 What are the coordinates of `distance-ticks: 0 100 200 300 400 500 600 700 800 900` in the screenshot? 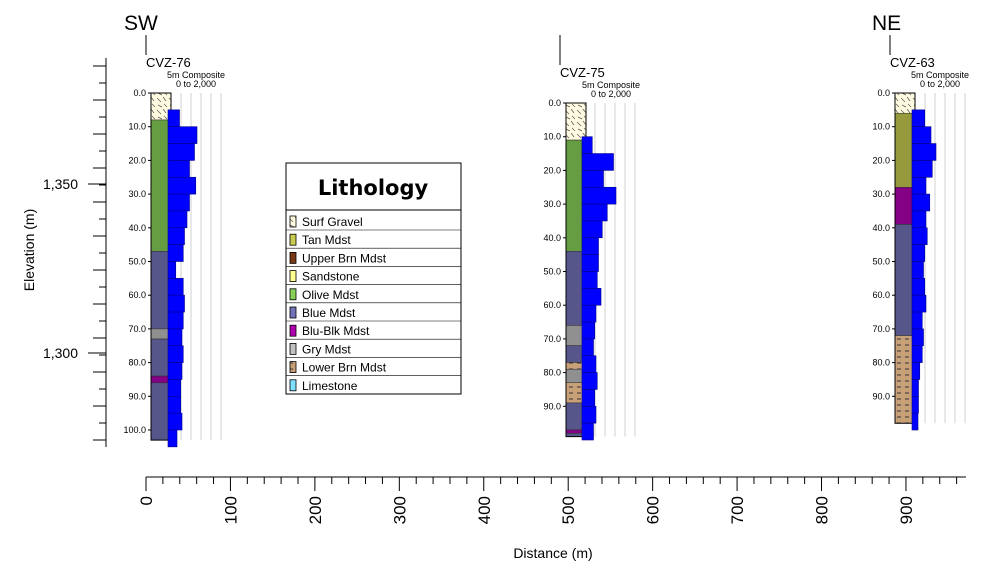 It's located at (547, 500).